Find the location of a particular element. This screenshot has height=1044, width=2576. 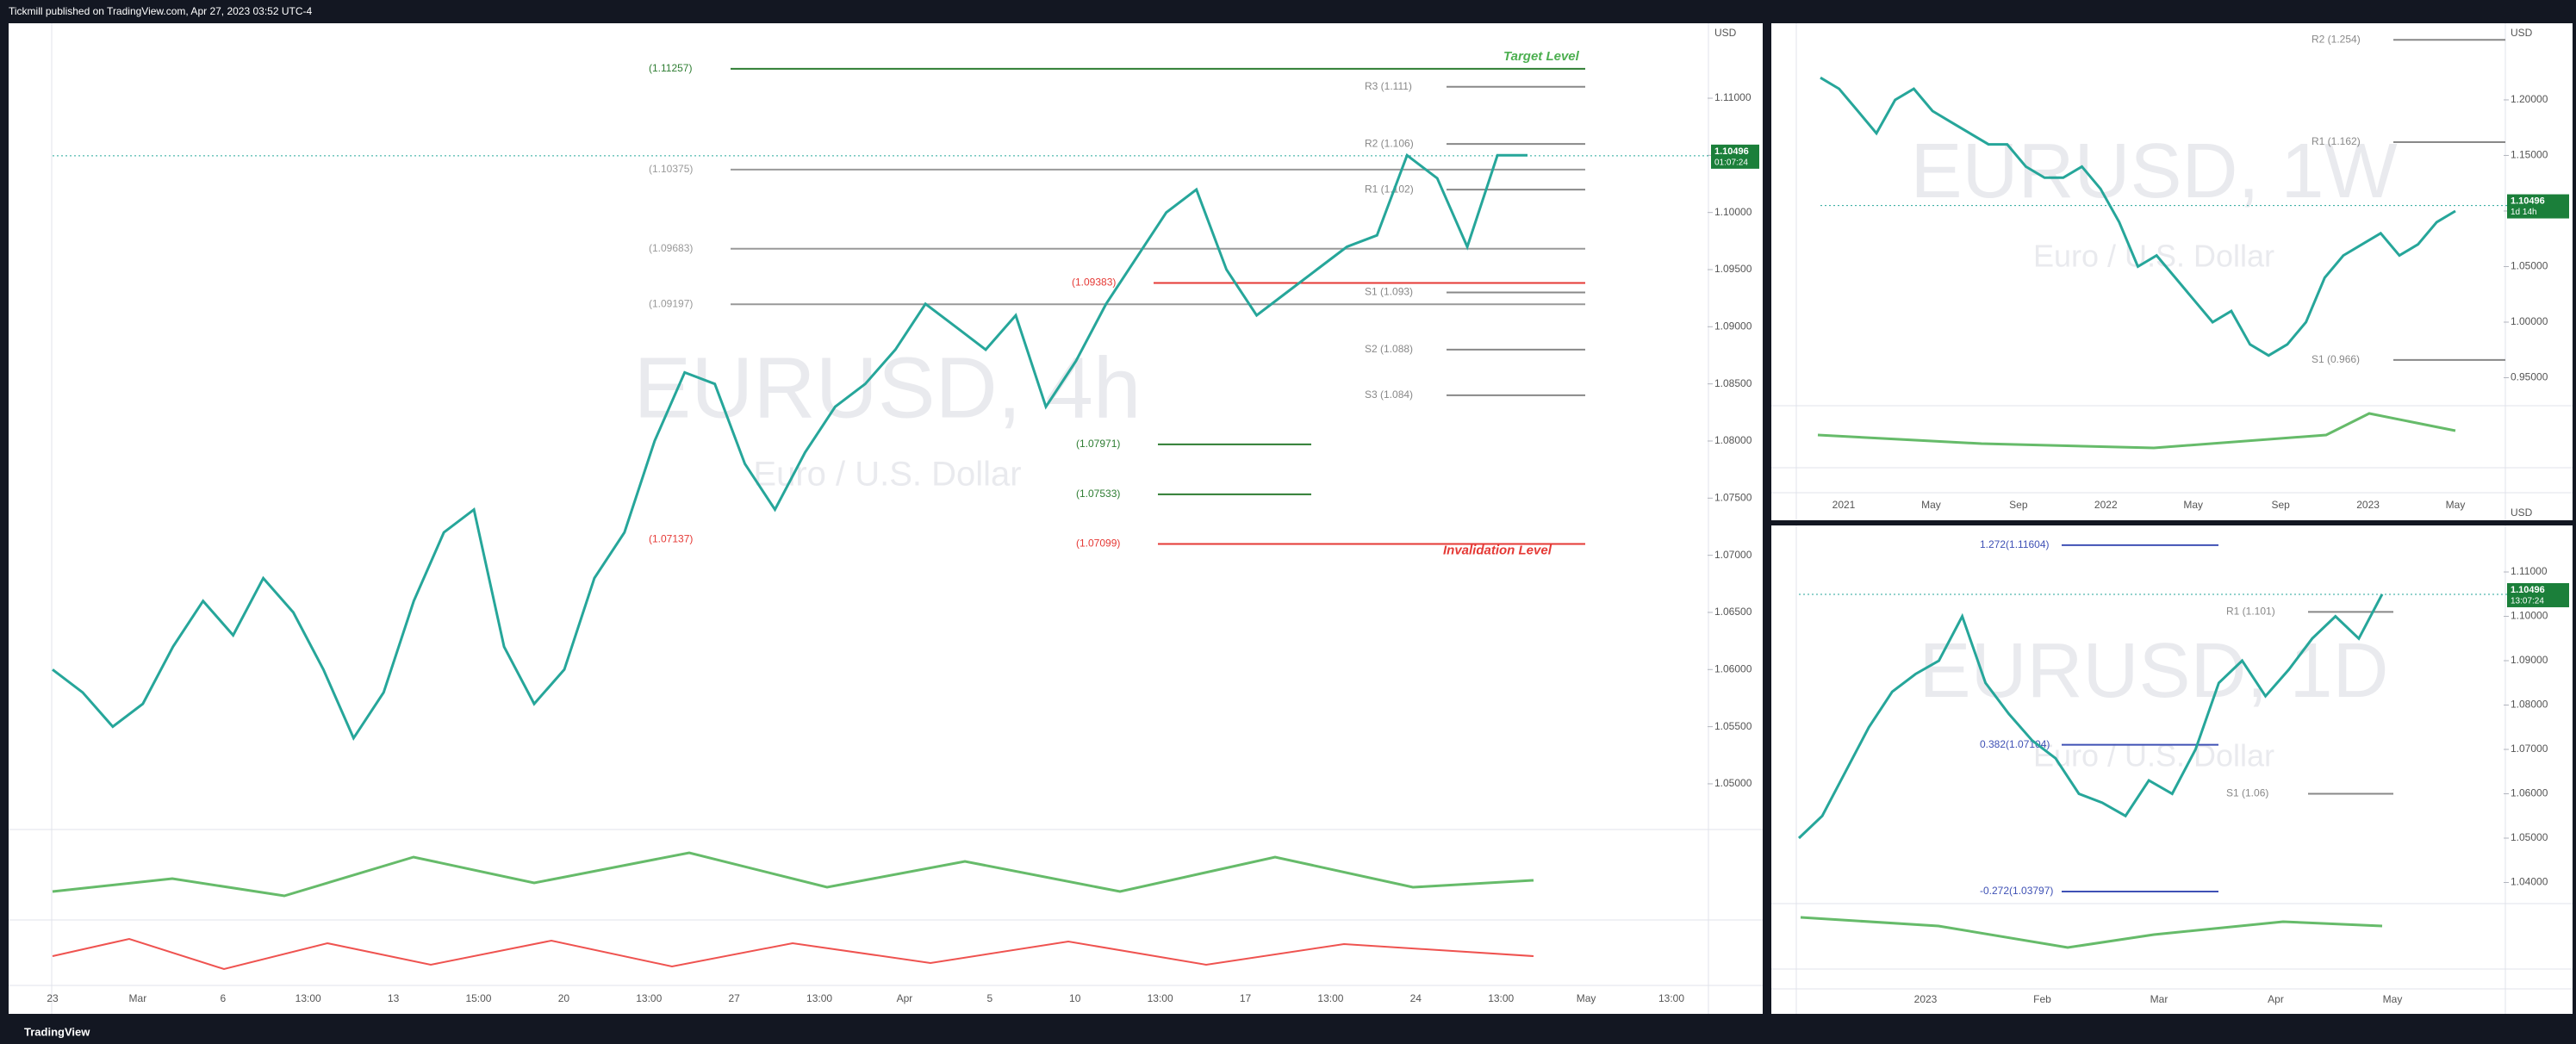

level-label: (1.09197) is located at coordinates (671, 303).